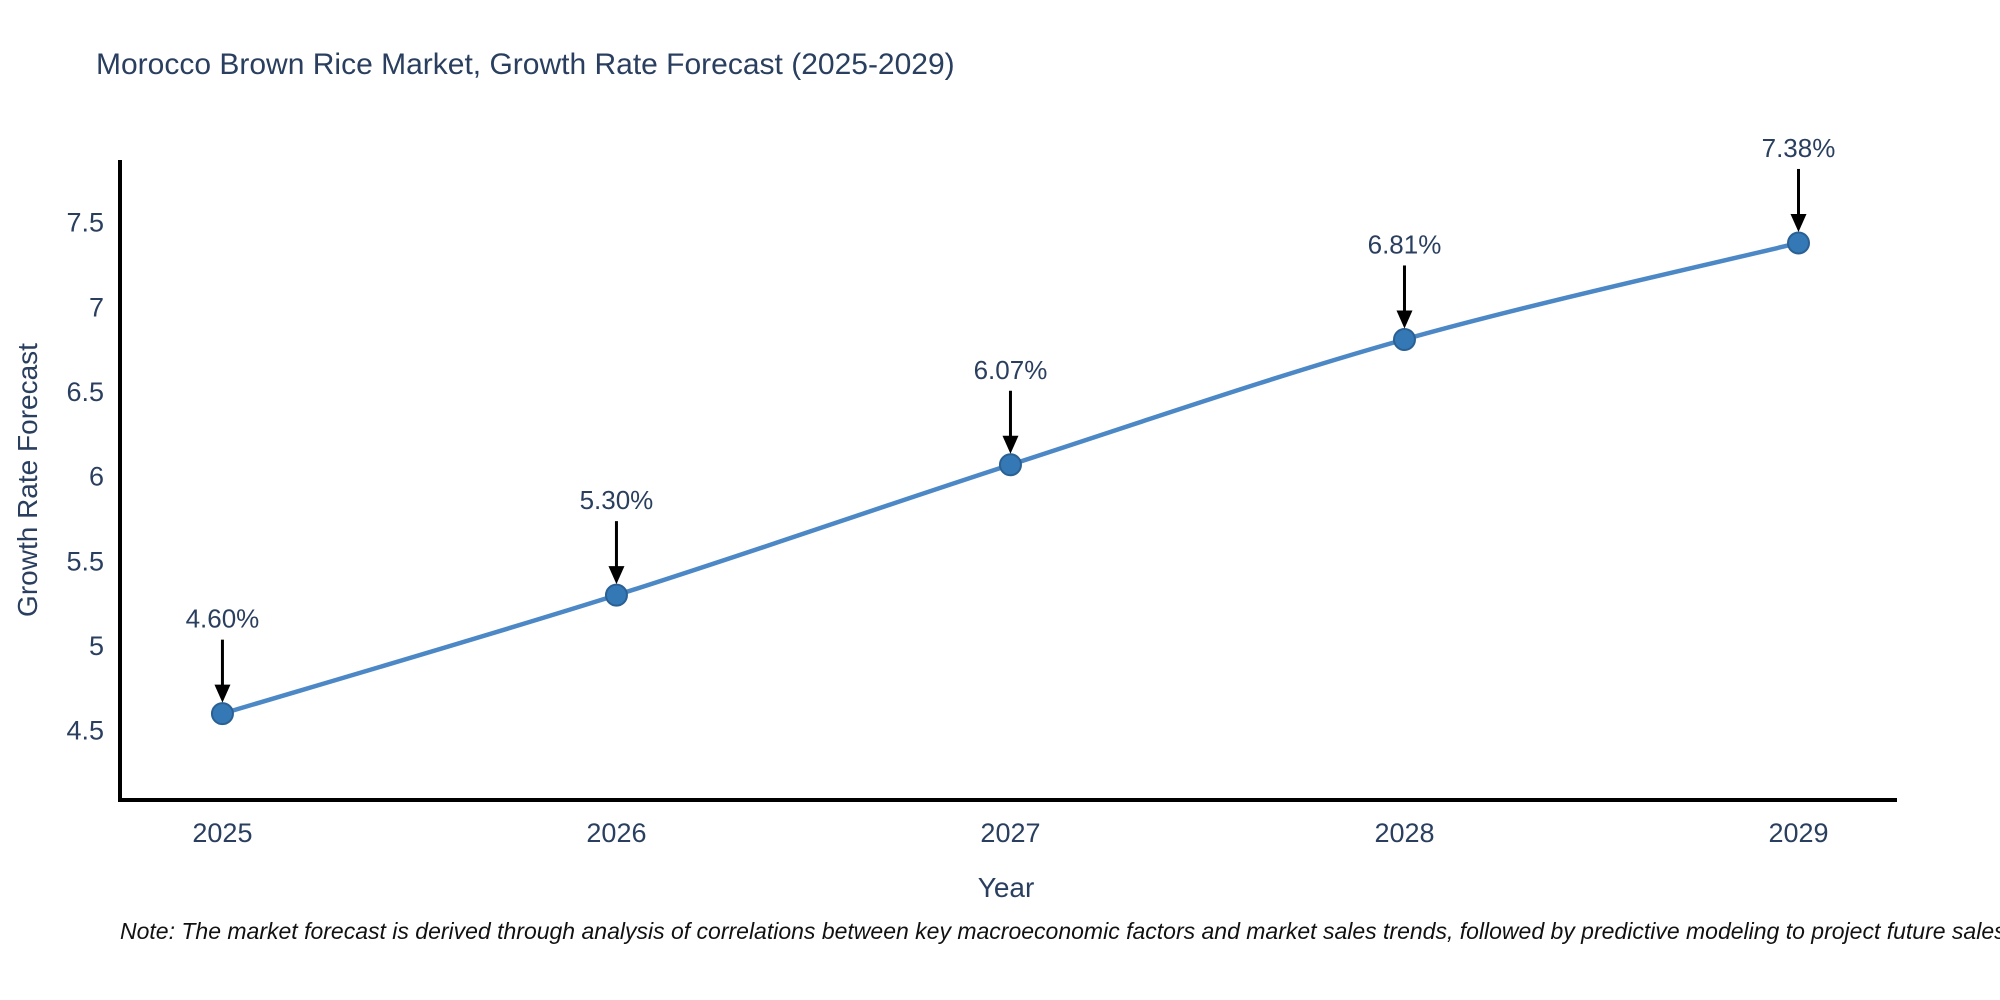  I want to click on data-point-label: 6.81%, so click(1405, 244).